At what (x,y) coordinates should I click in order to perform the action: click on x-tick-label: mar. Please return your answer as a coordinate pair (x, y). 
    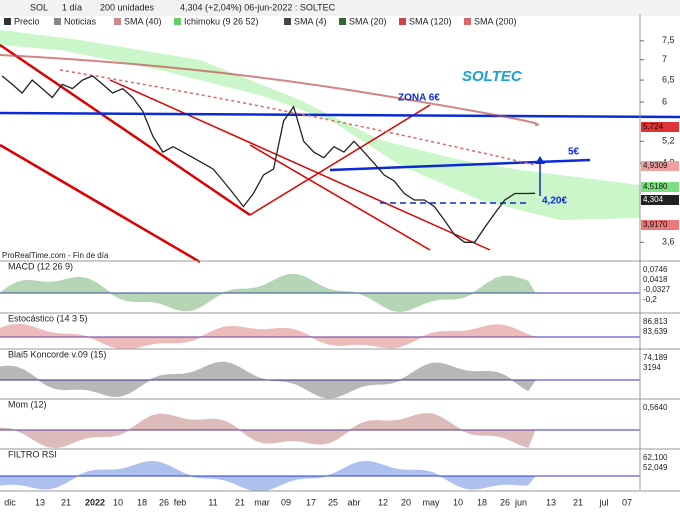
    Looking at the image, I should click on (262, 502).